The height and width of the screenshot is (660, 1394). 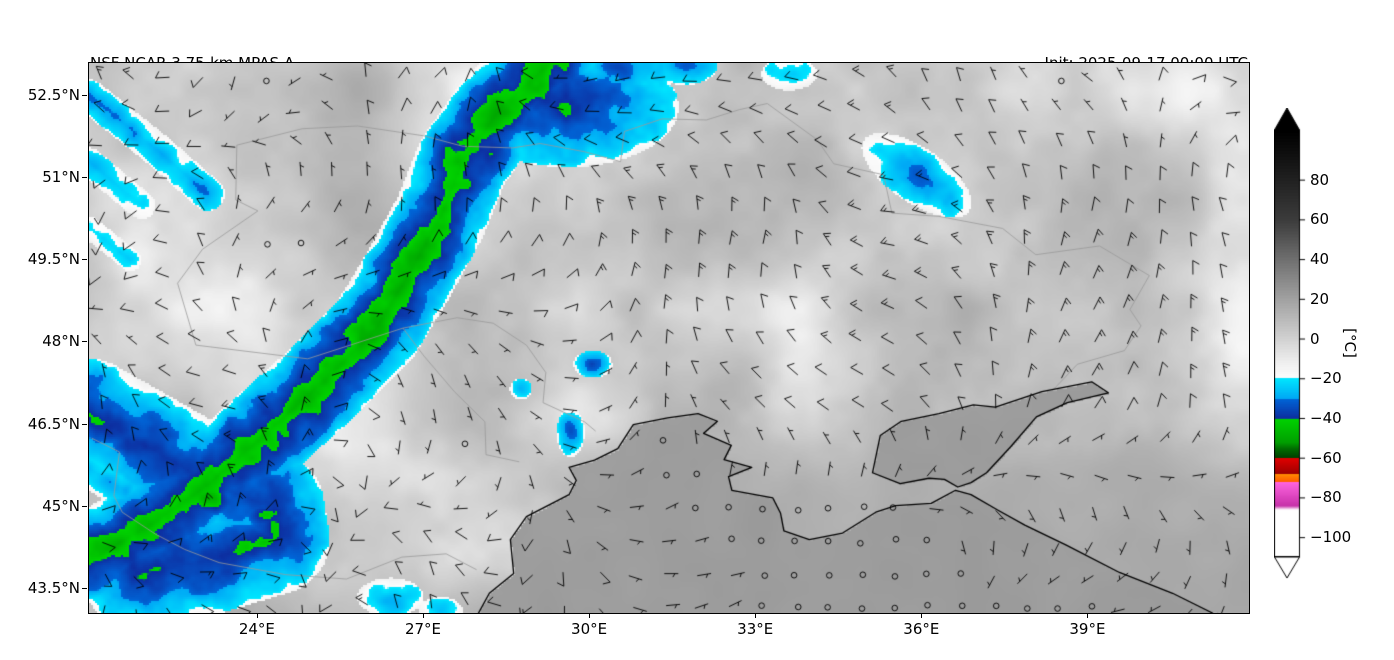 What do you see at coordinates (1326, 457) in the screenshot?
I see `colorbar-tick-label: −60` at bounding box center [1326, 457].